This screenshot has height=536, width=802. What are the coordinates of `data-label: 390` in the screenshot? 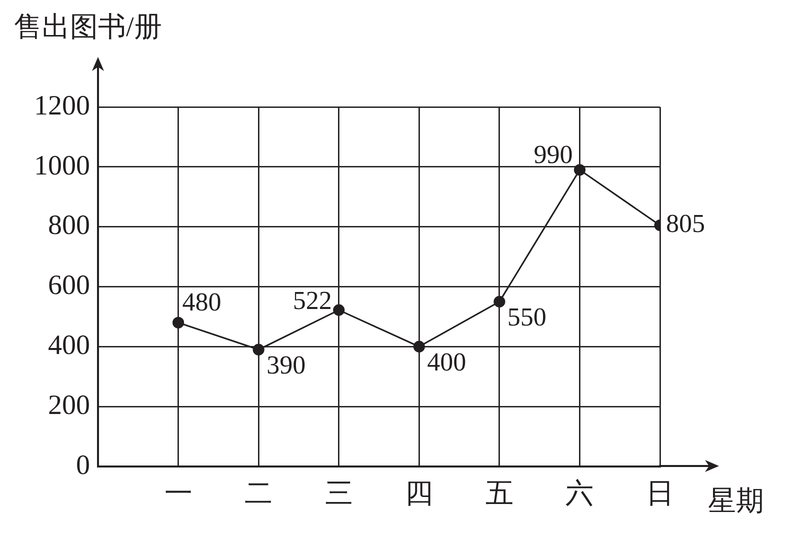 It's located at (286, 365).